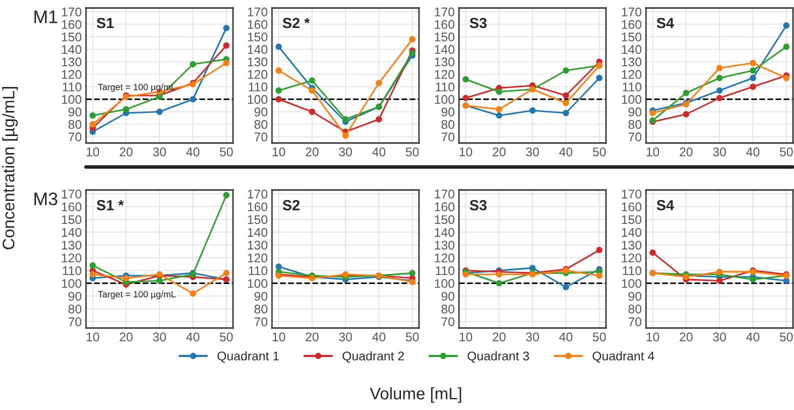  What do you see at coordinates (10, 168) in the screenshot?
I see `y-axis-title: Concentration [µg/mL]` at bounding box center [10, 168].